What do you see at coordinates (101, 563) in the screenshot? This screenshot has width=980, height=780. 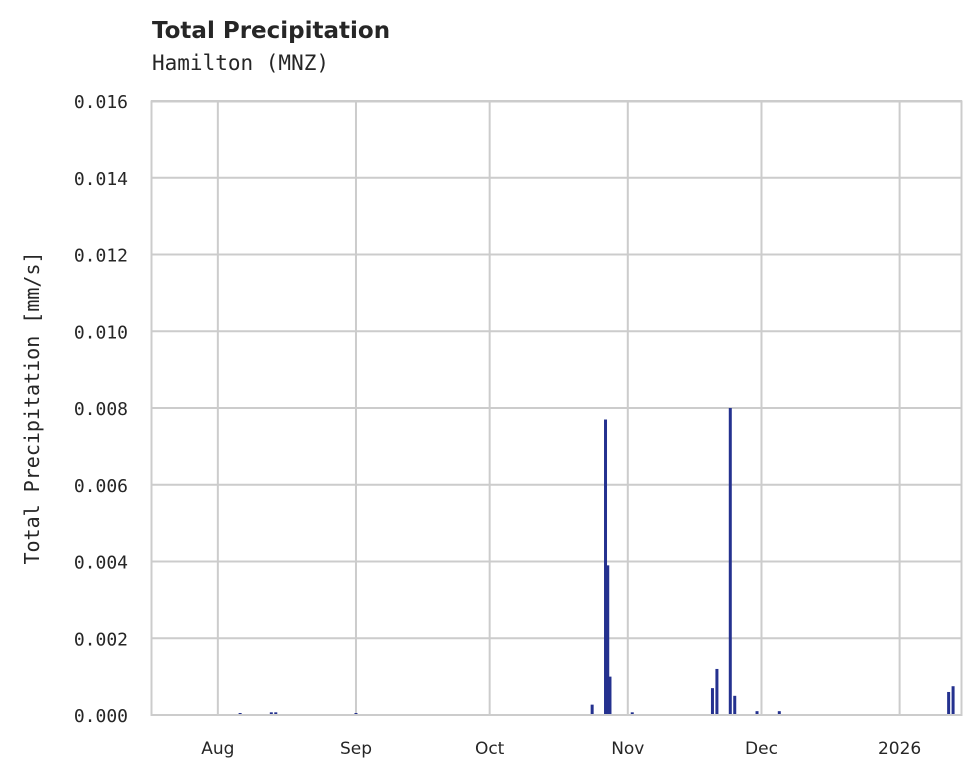 I see `y-tick-label: 0.004` at bounding box center [101, 563].